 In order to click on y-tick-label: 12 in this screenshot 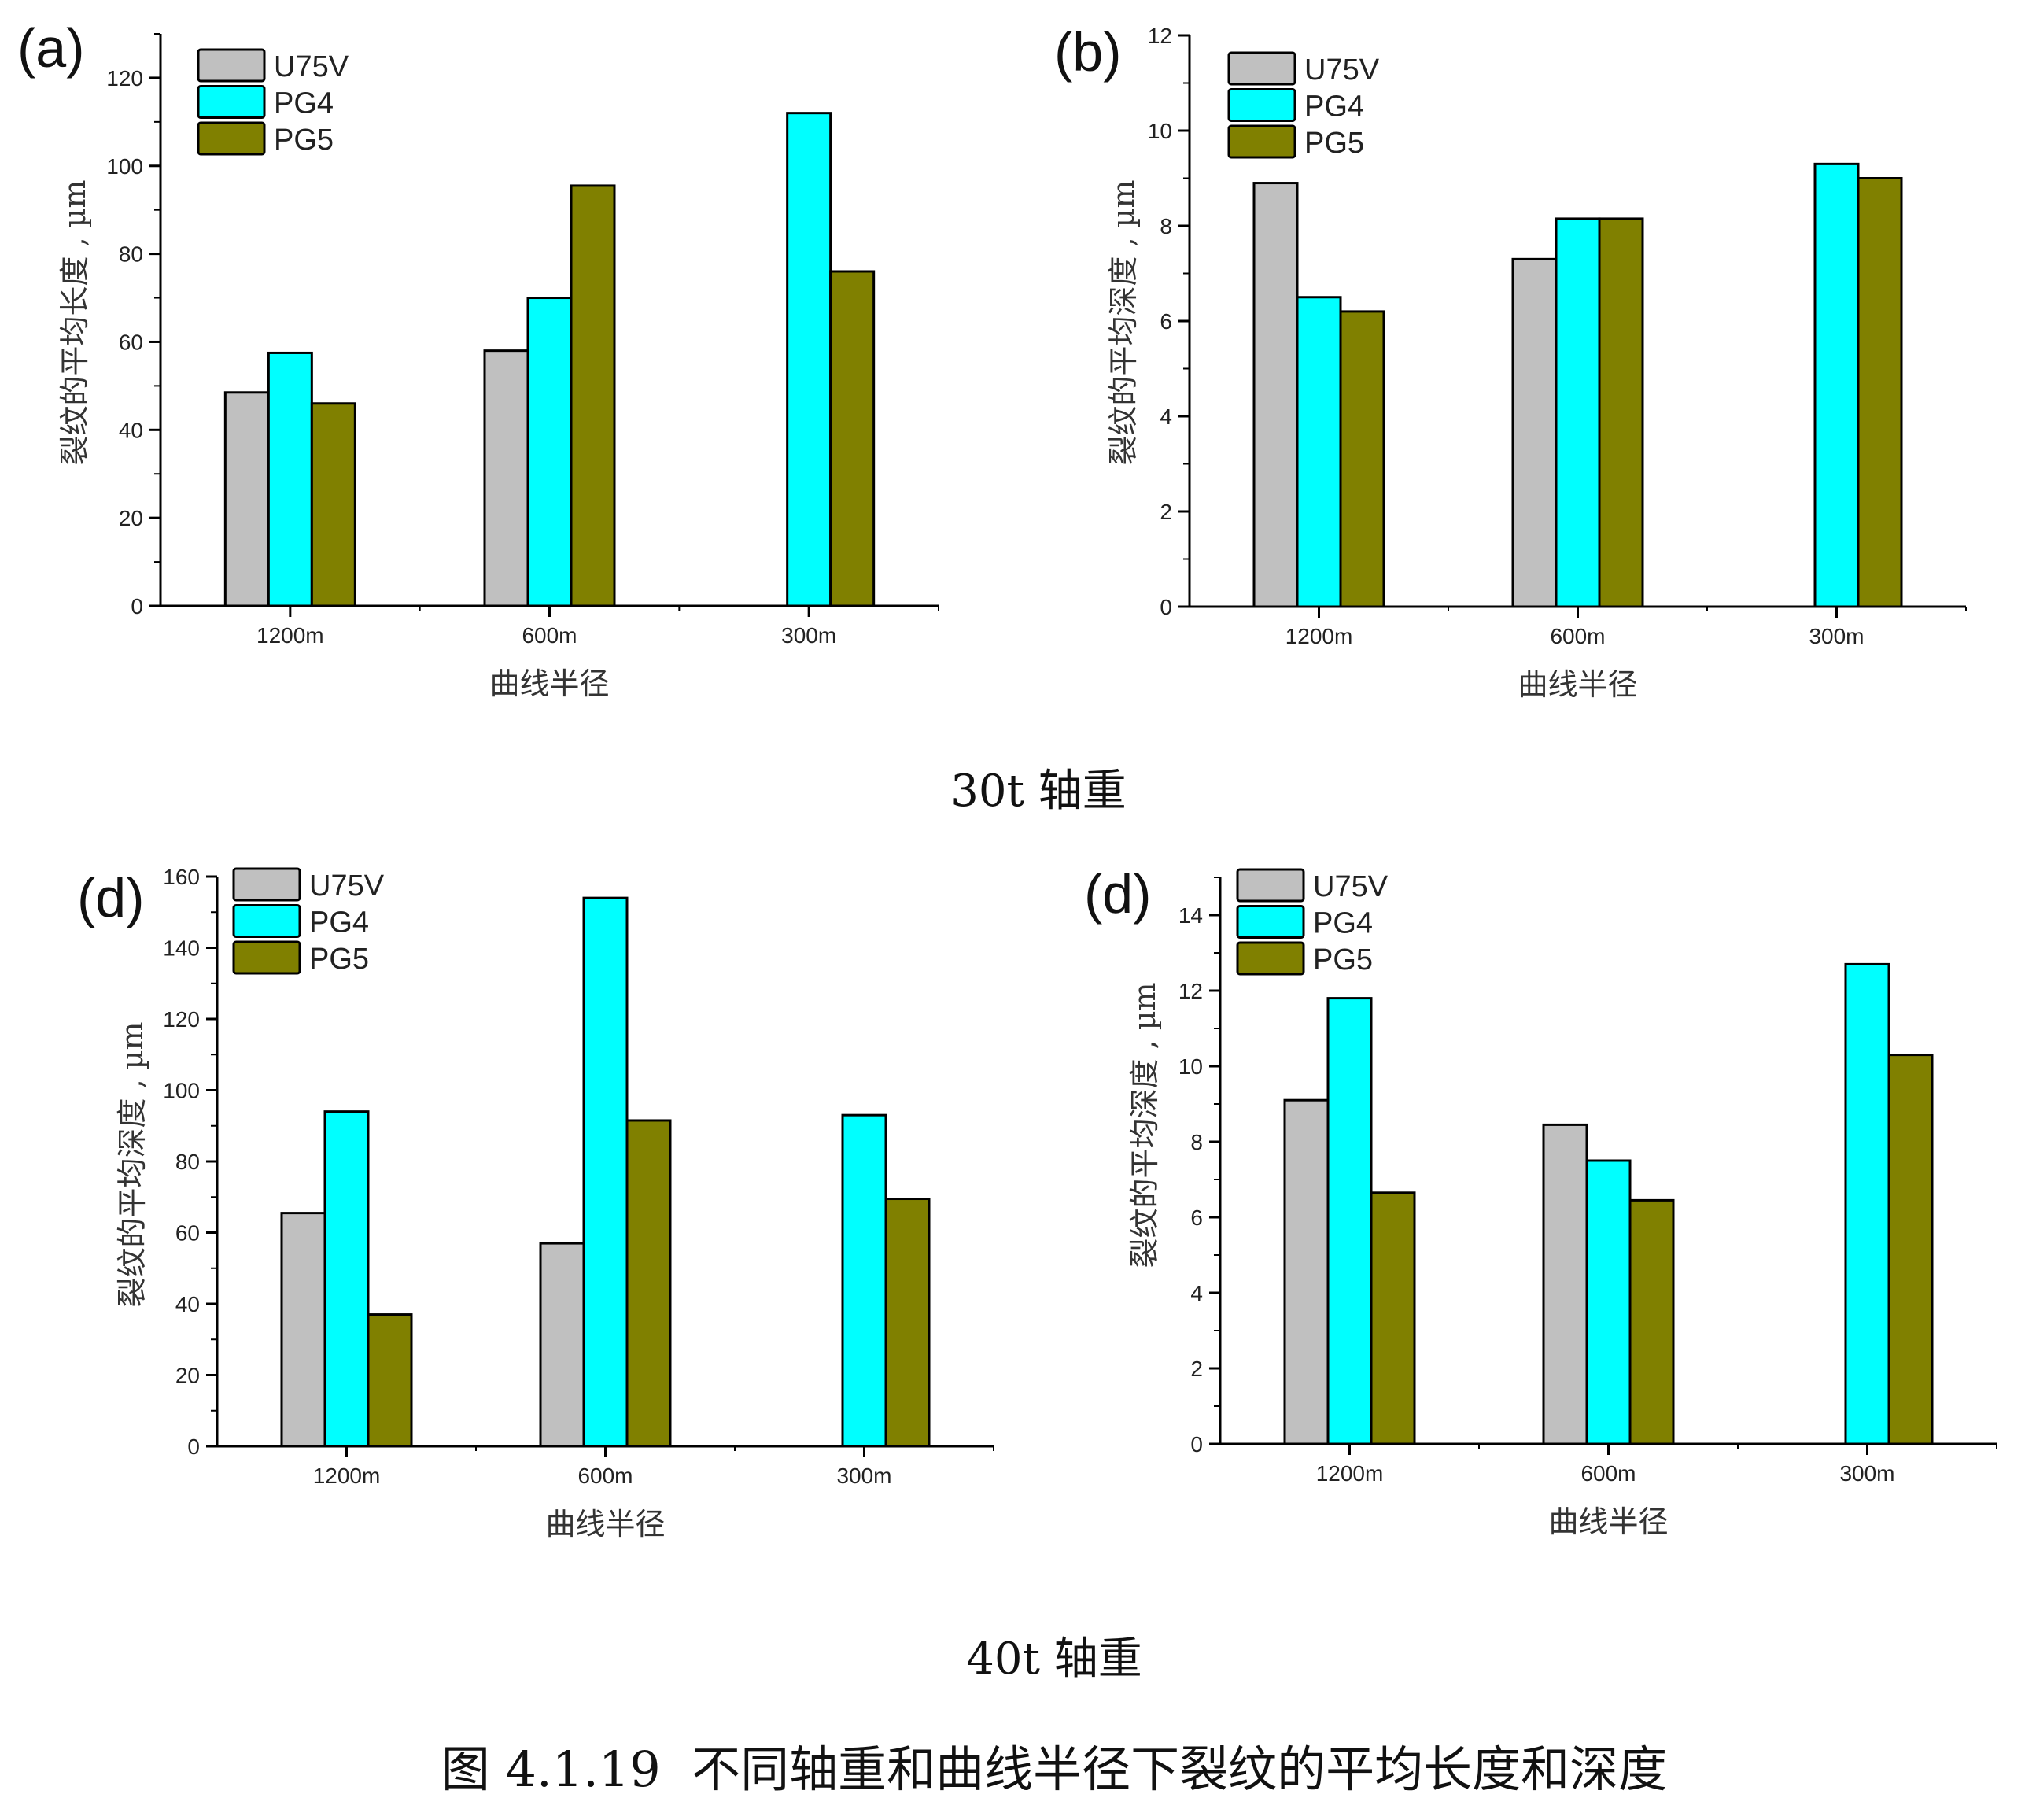, I will do `click(1160, 36)`.